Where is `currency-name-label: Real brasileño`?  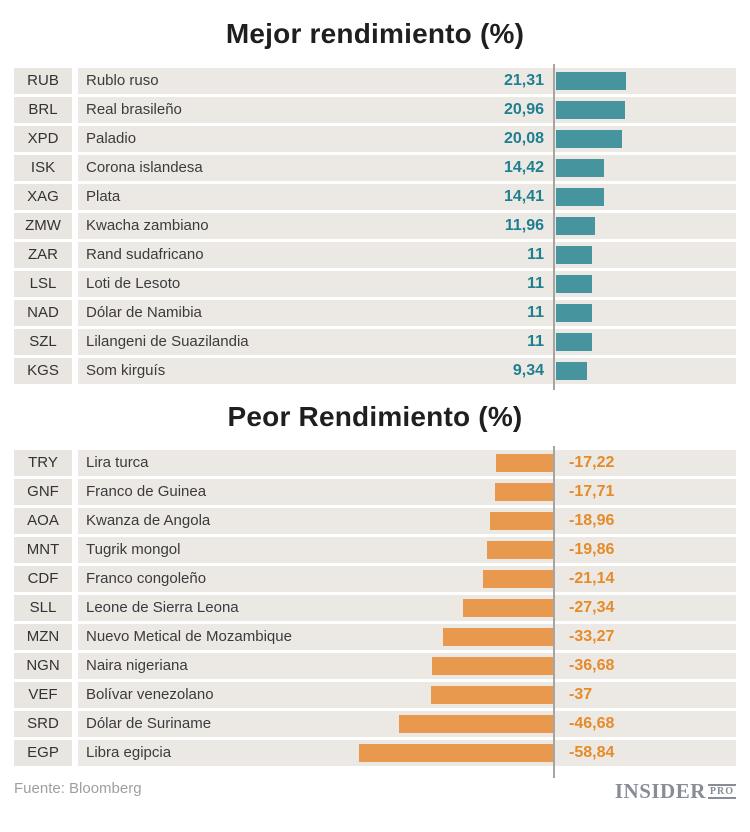
currency-name-label: Real brasileño is located at coordinates (134, 109).